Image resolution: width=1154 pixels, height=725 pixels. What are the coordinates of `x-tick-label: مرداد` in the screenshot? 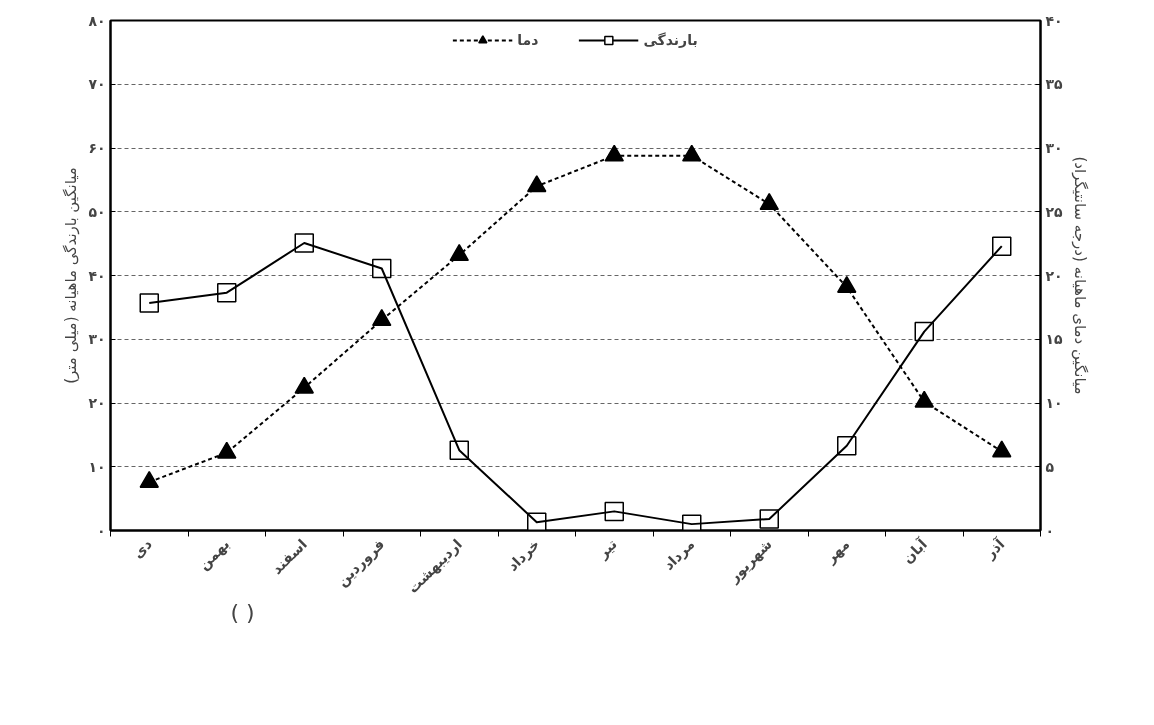 It's located at (679, 554).